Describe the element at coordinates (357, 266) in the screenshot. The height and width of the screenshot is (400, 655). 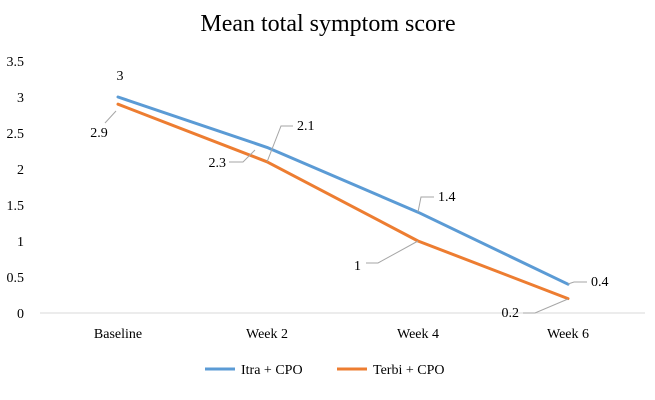
I see `data-label: 1` at that location.